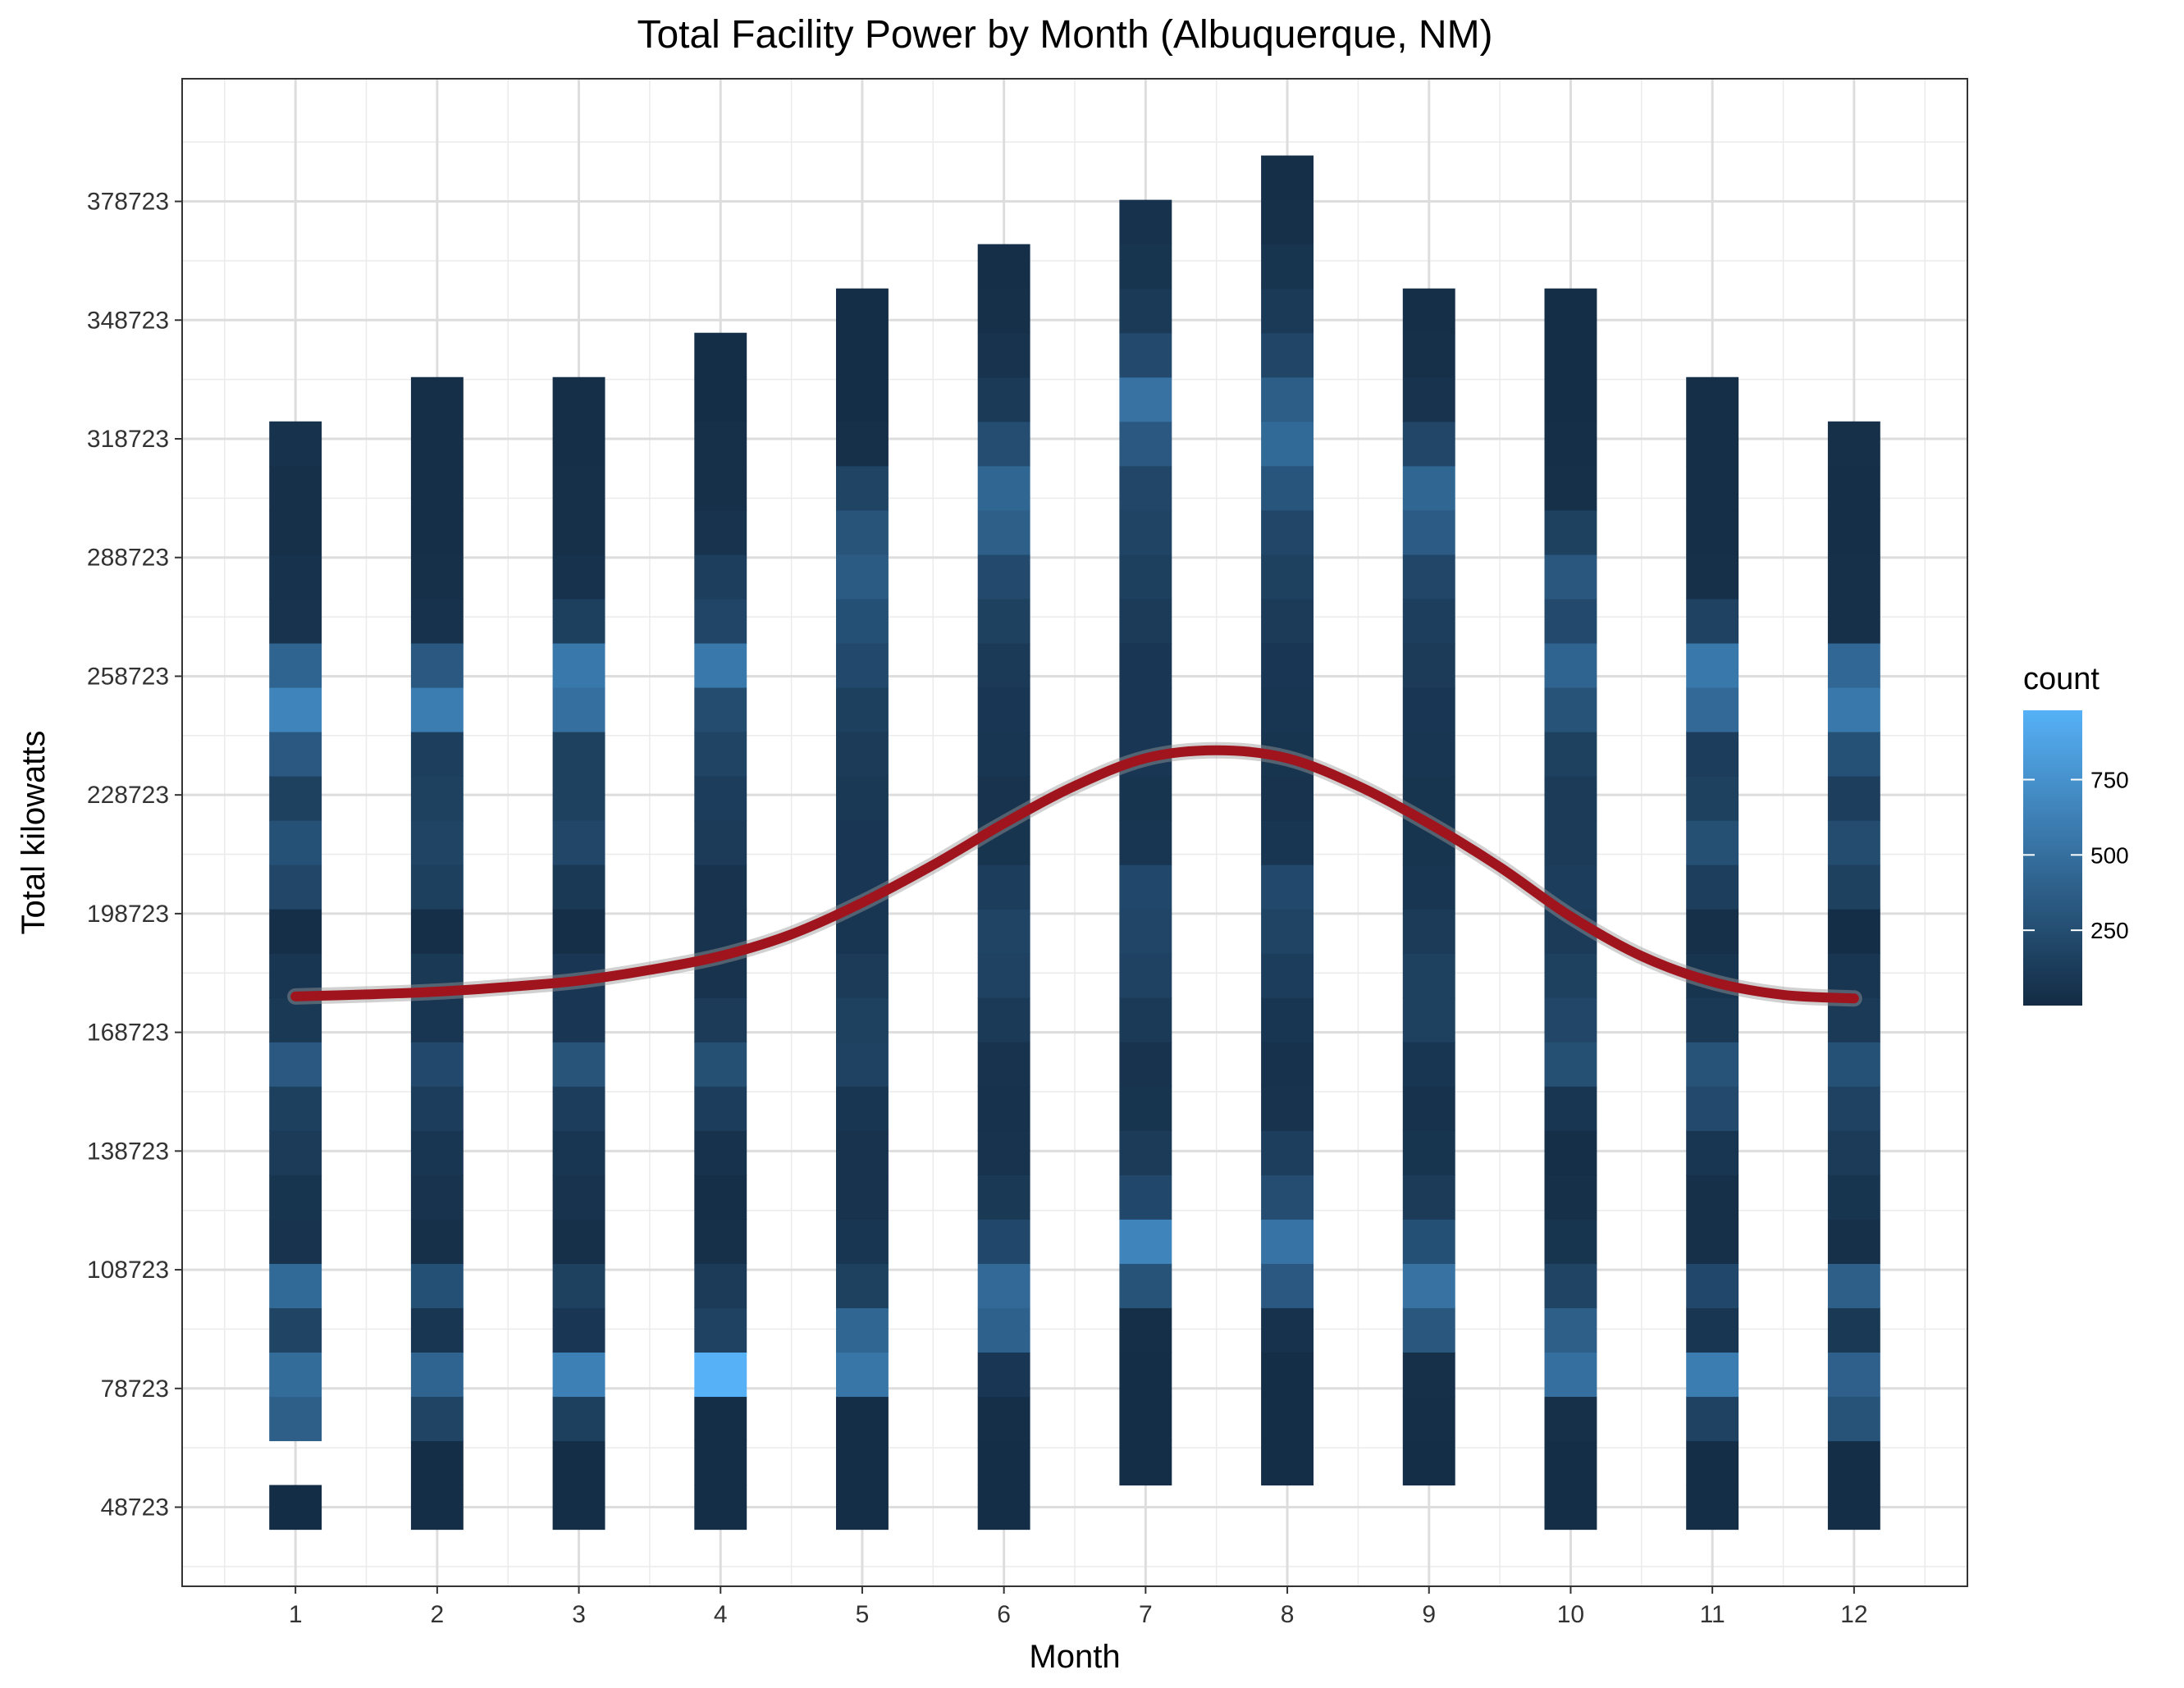 This screenshot has height=1688, width=2184. Describe the element at coordinates (296, 1615) in the screenshot. I see `x-tick-label-1: 1` at that location.